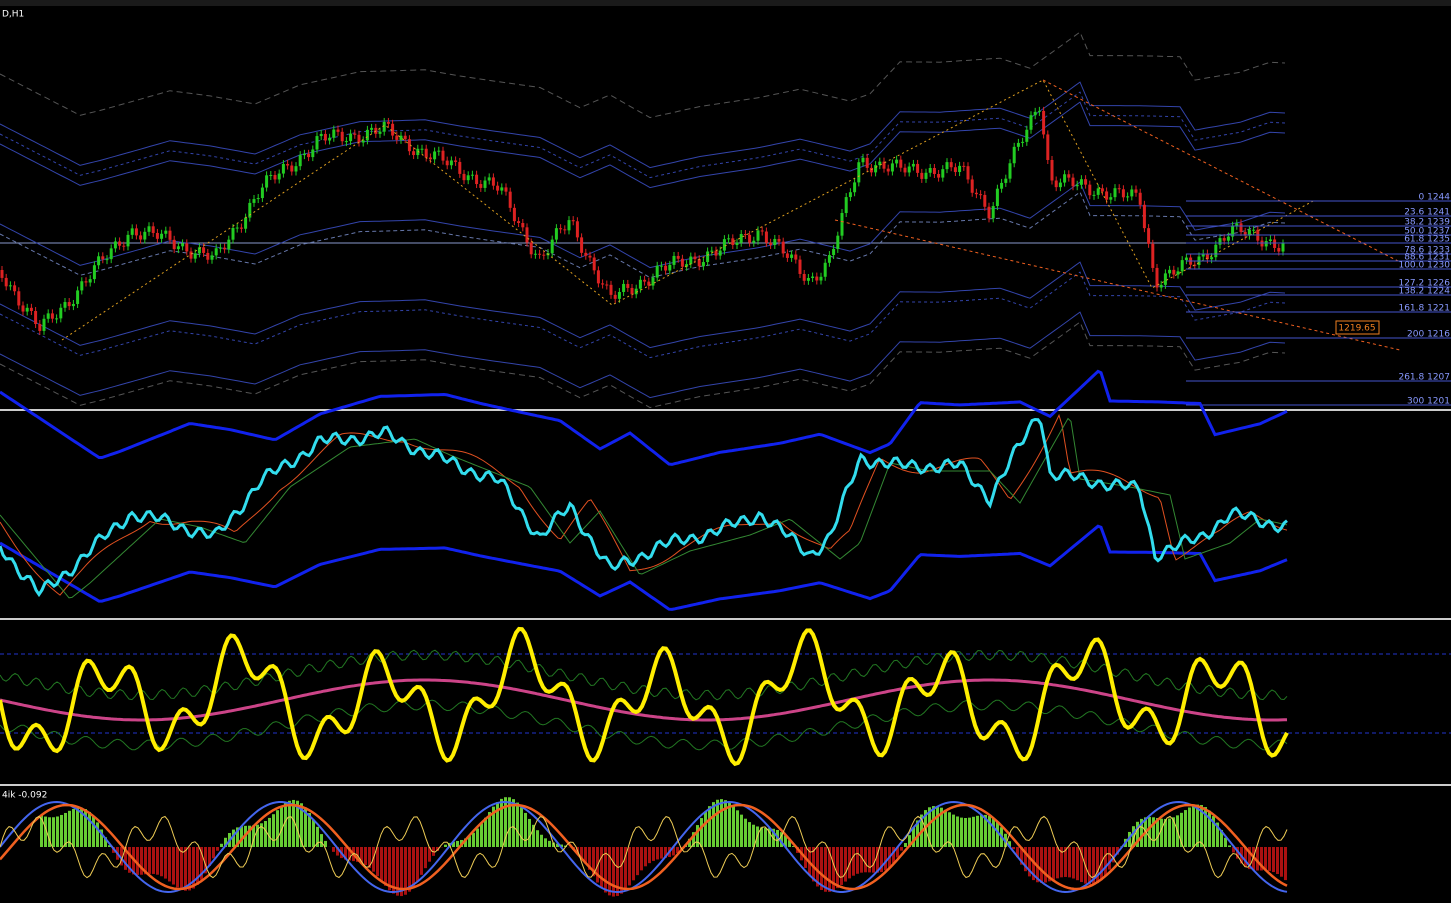 This screenshot has width=1451, height=903. I want to click on band, so click(643, 145).